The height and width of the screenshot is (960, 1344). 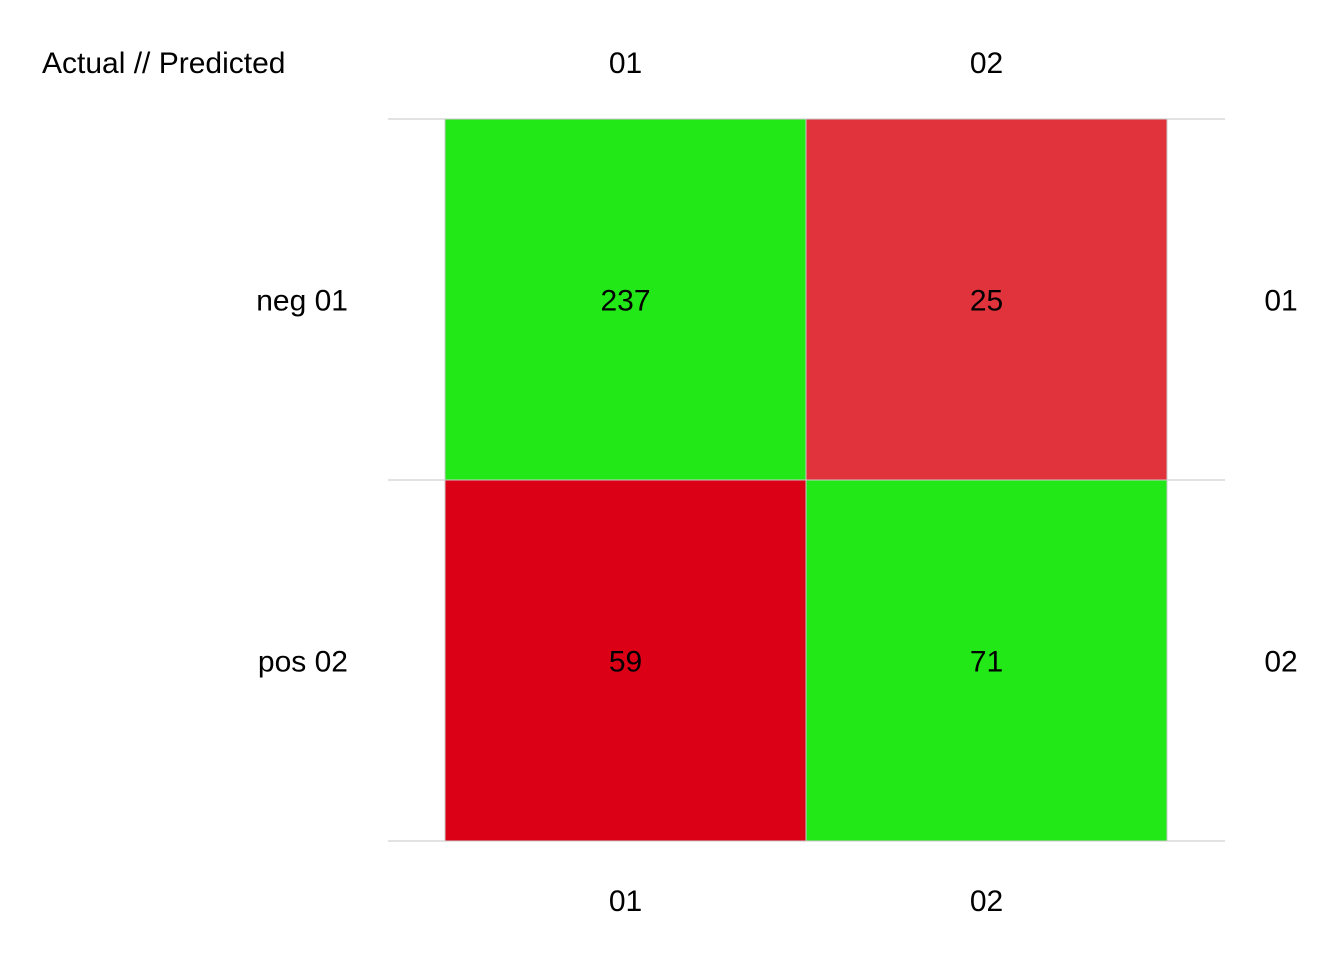 What do you see at coordinates (625, 63) in the screenshot?
I see `x-tick-top-0: 01` at bounding box center [625, 63].